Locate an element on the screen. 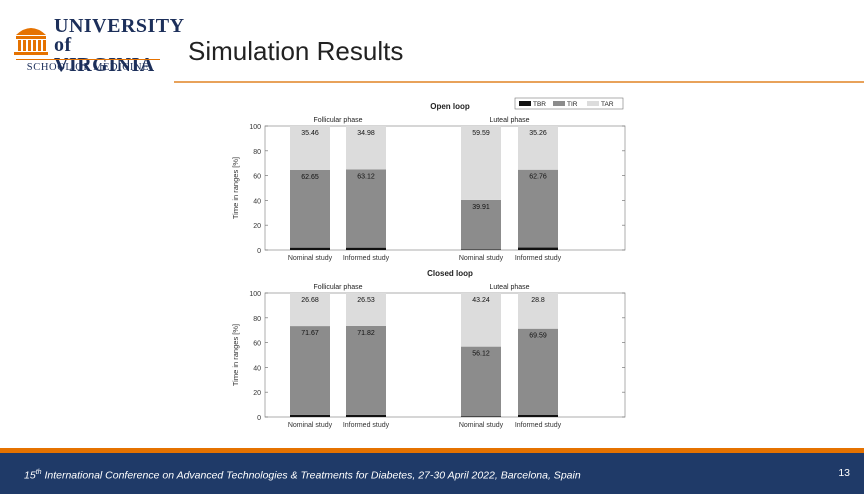 The height and width of the screenshot is (494, 864). slide-title: Simulation Results is located at coordinates (296, 51).